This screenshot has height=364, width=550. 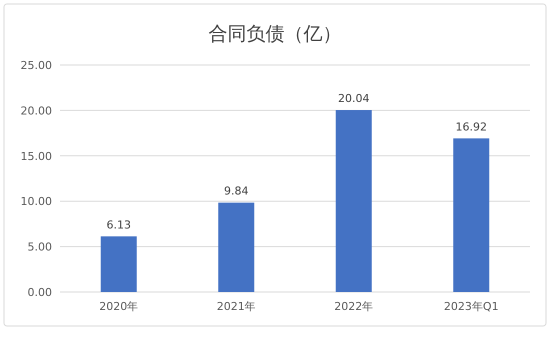 I want to click on x-tick-label: 2020年, so click(x=118, y=306).